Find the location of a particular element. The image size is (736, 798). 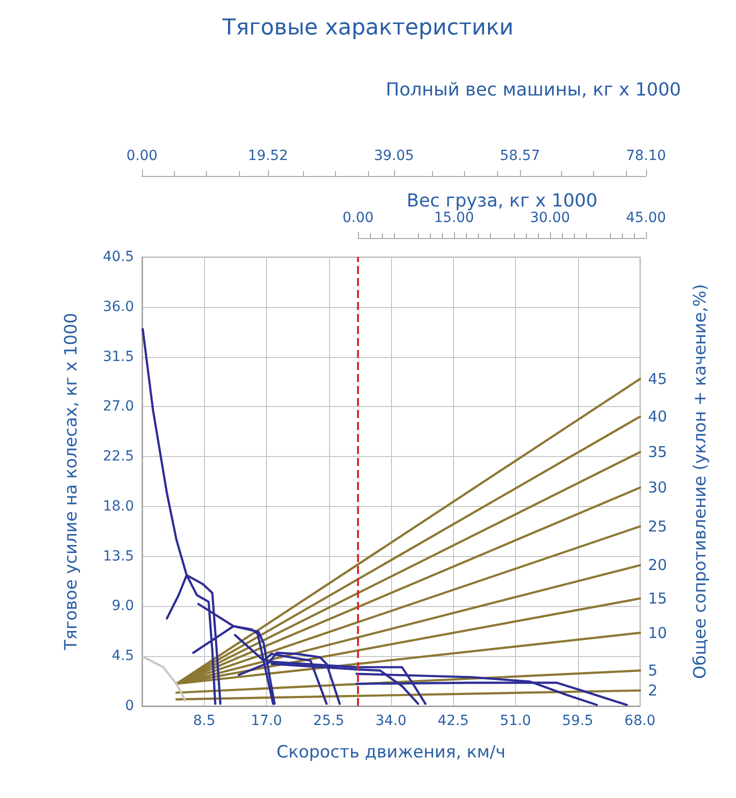

x-tick-label: 25.5 is located at coordinates (328, 721).